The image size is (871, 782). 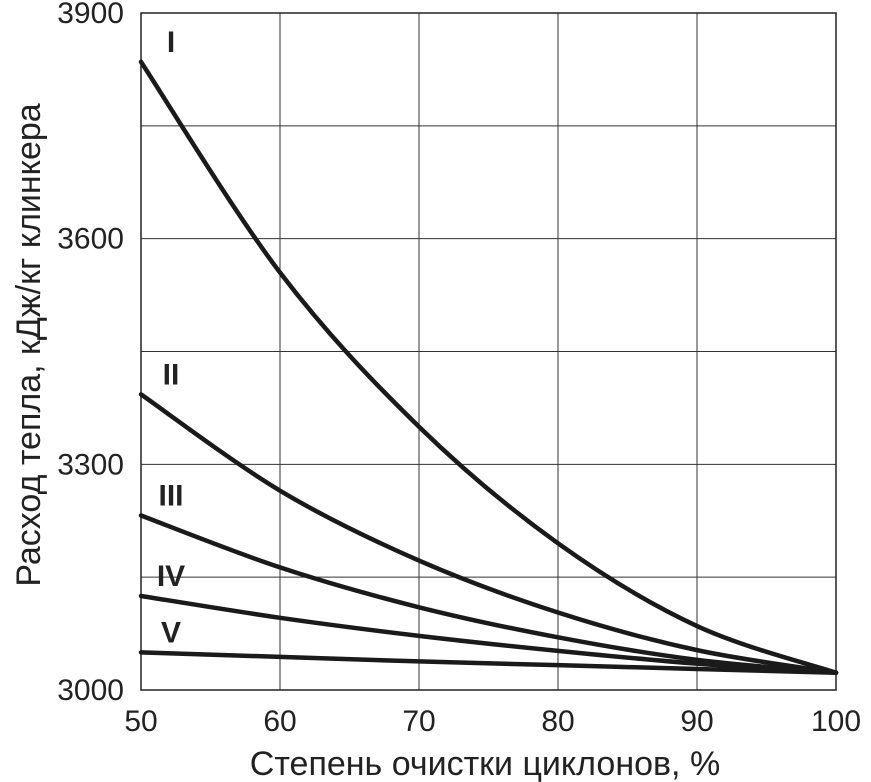 What do you see at coordinates (418, 721) in the screenshot?
I see `x-tick-label: 70` at bounding box center [418, 721].